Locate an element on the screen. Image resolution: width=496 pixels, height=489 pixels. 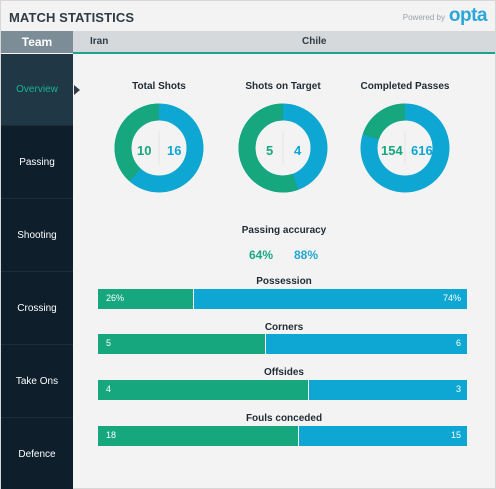
stat-label-offsides: Offsides is located at coordinates (283, 372).